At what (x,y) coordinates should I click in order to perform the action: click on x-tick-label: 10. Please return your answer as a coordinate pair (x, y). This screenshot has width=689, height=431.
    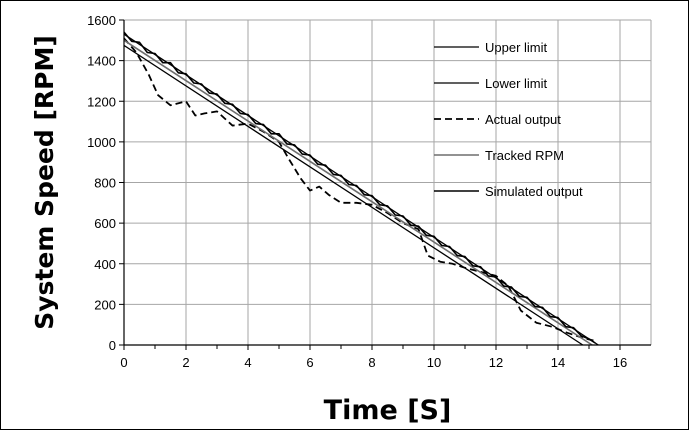
    Looking at the image, I should click on (434, 362).